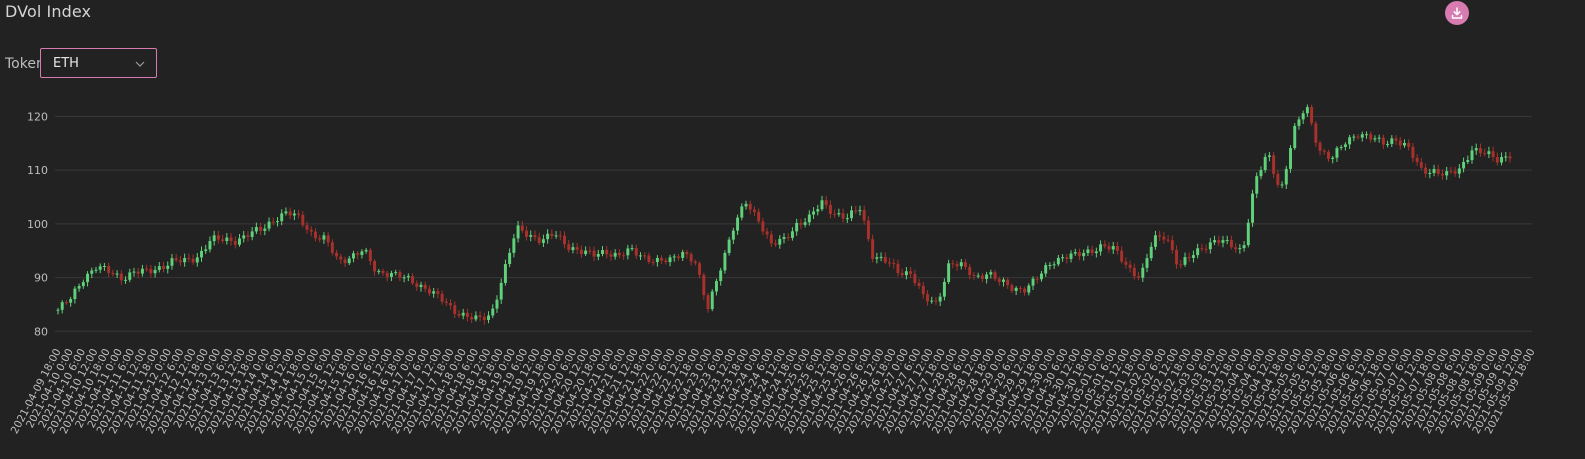  I want to click on download-icon, so click(1457, 13).